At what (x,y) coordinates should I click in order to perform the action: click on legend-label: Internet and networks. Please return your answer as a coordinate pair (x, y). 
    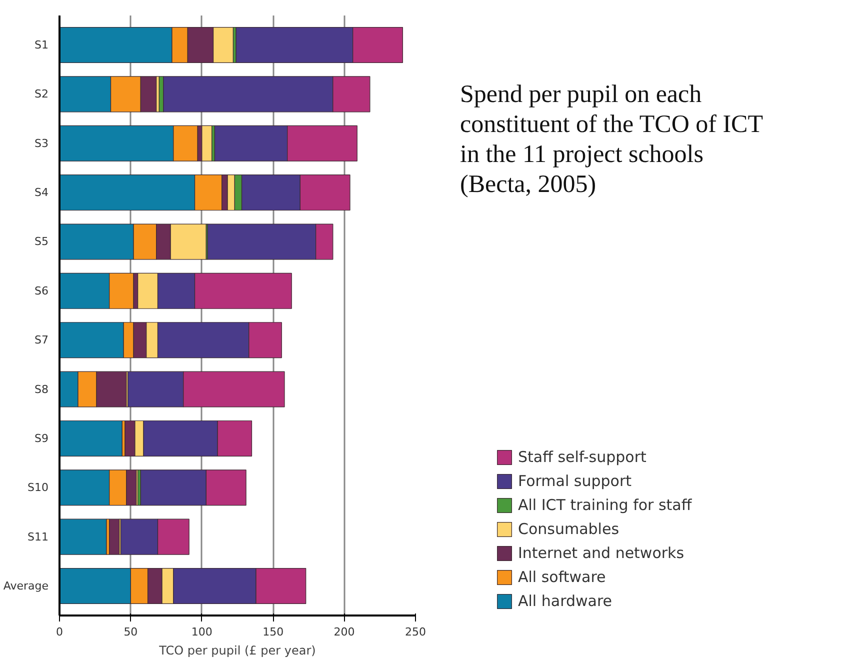
    Looking at the image, I should click on (601, 553).